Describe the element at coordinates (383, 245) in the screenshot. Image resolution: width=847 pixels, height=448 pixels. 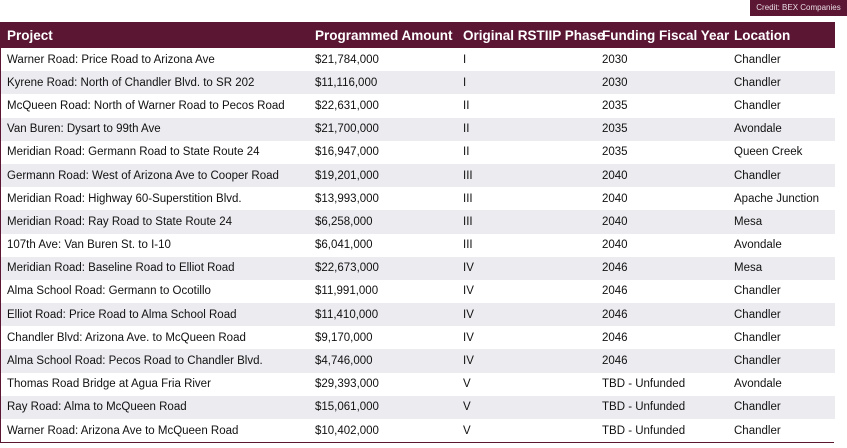
I see `programmed-amount-cell: $6,041,000` at that location.